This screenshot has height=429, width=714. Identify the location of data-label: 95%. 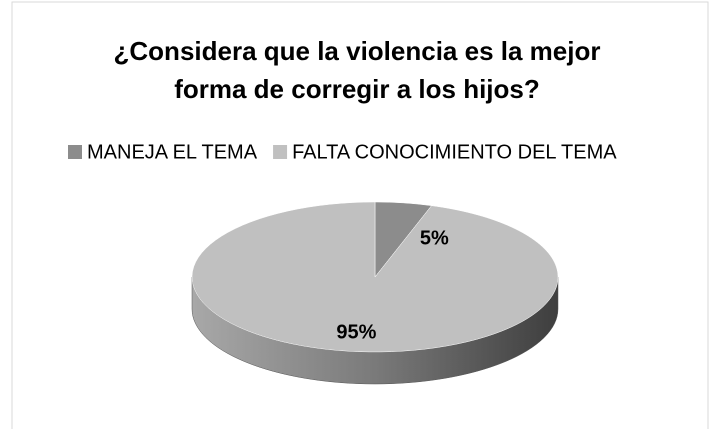
(356, 332).